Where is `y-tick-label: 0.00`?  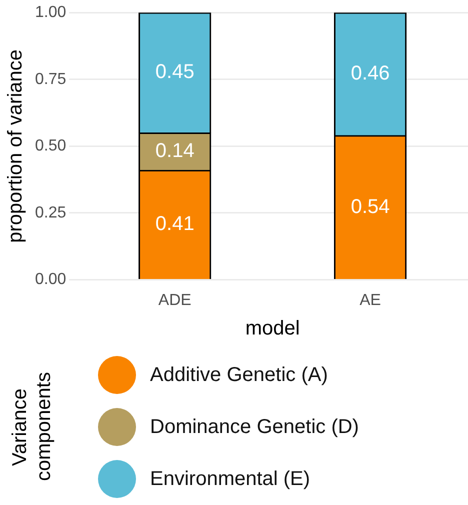 y-tick-label: 0.00 is located at coordinates (50, 279).